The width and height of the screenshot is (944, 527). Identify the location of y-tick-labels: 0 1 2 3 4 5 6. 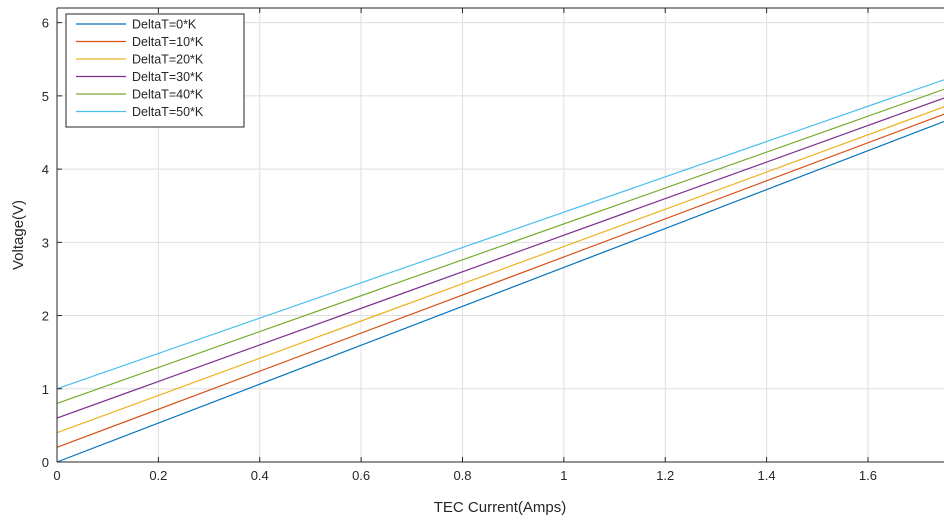
(45, 243).